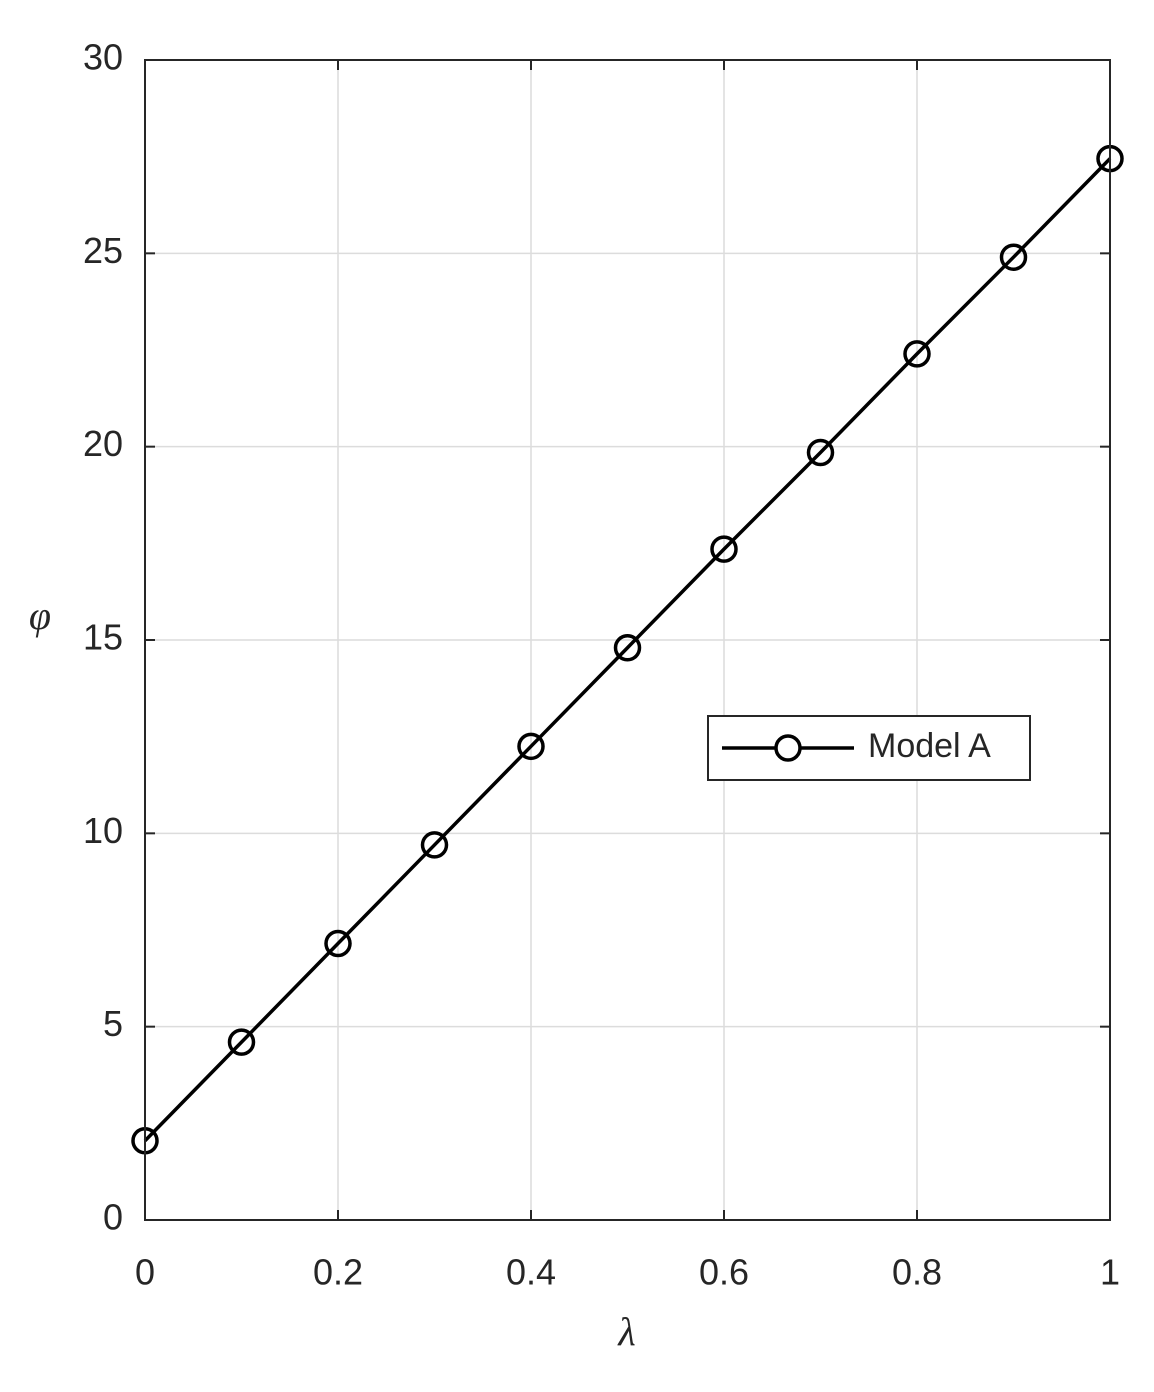 This screenshot has width=1154, height=1392. I want to click on y-tick-label: 25, so click(103, 250).